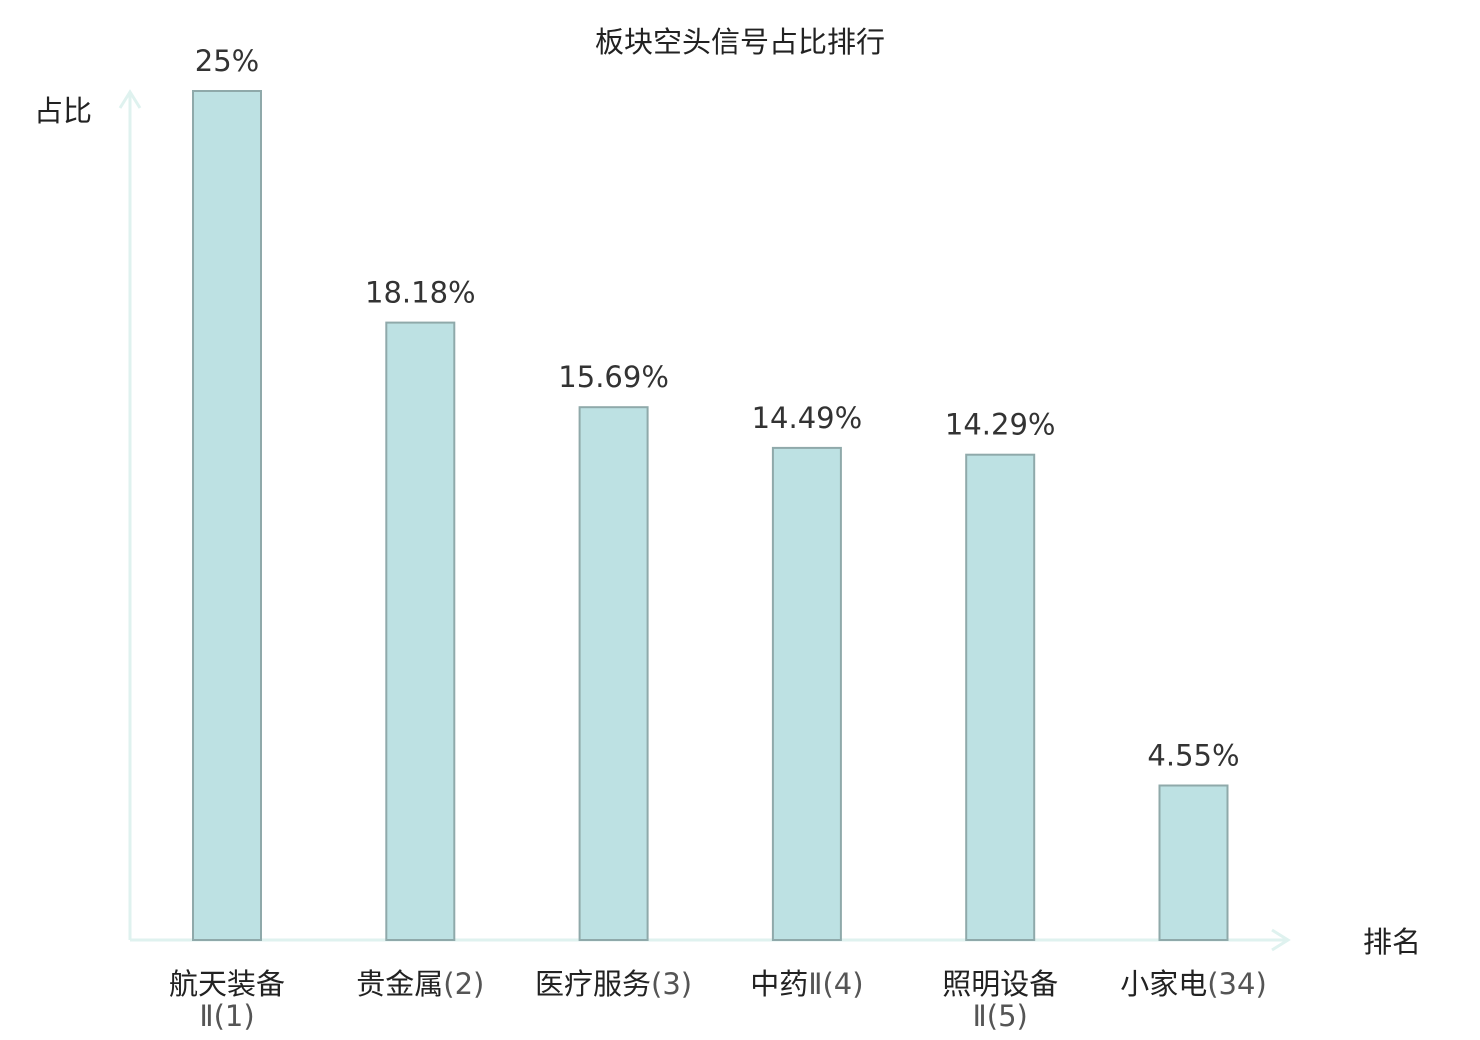 This screenshot has height=1040, width=1480. I want to click on x-tick-rank: (3), so click(671, 984).